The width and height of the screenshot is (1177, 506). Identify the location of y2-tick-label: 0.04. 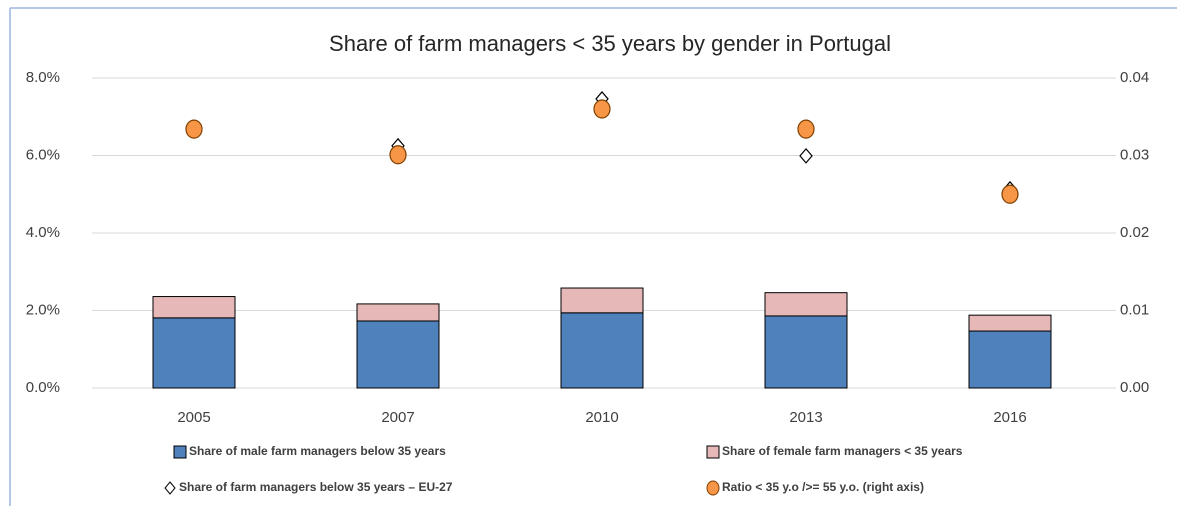
(1134, 77).